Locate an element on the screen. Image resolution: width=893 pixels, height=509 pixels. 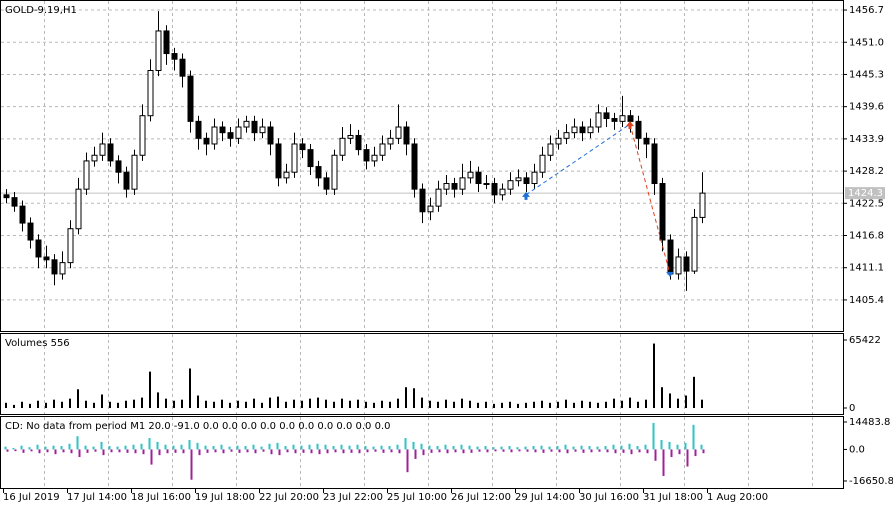
cd-panel-border is located at coordinates (422, 452).